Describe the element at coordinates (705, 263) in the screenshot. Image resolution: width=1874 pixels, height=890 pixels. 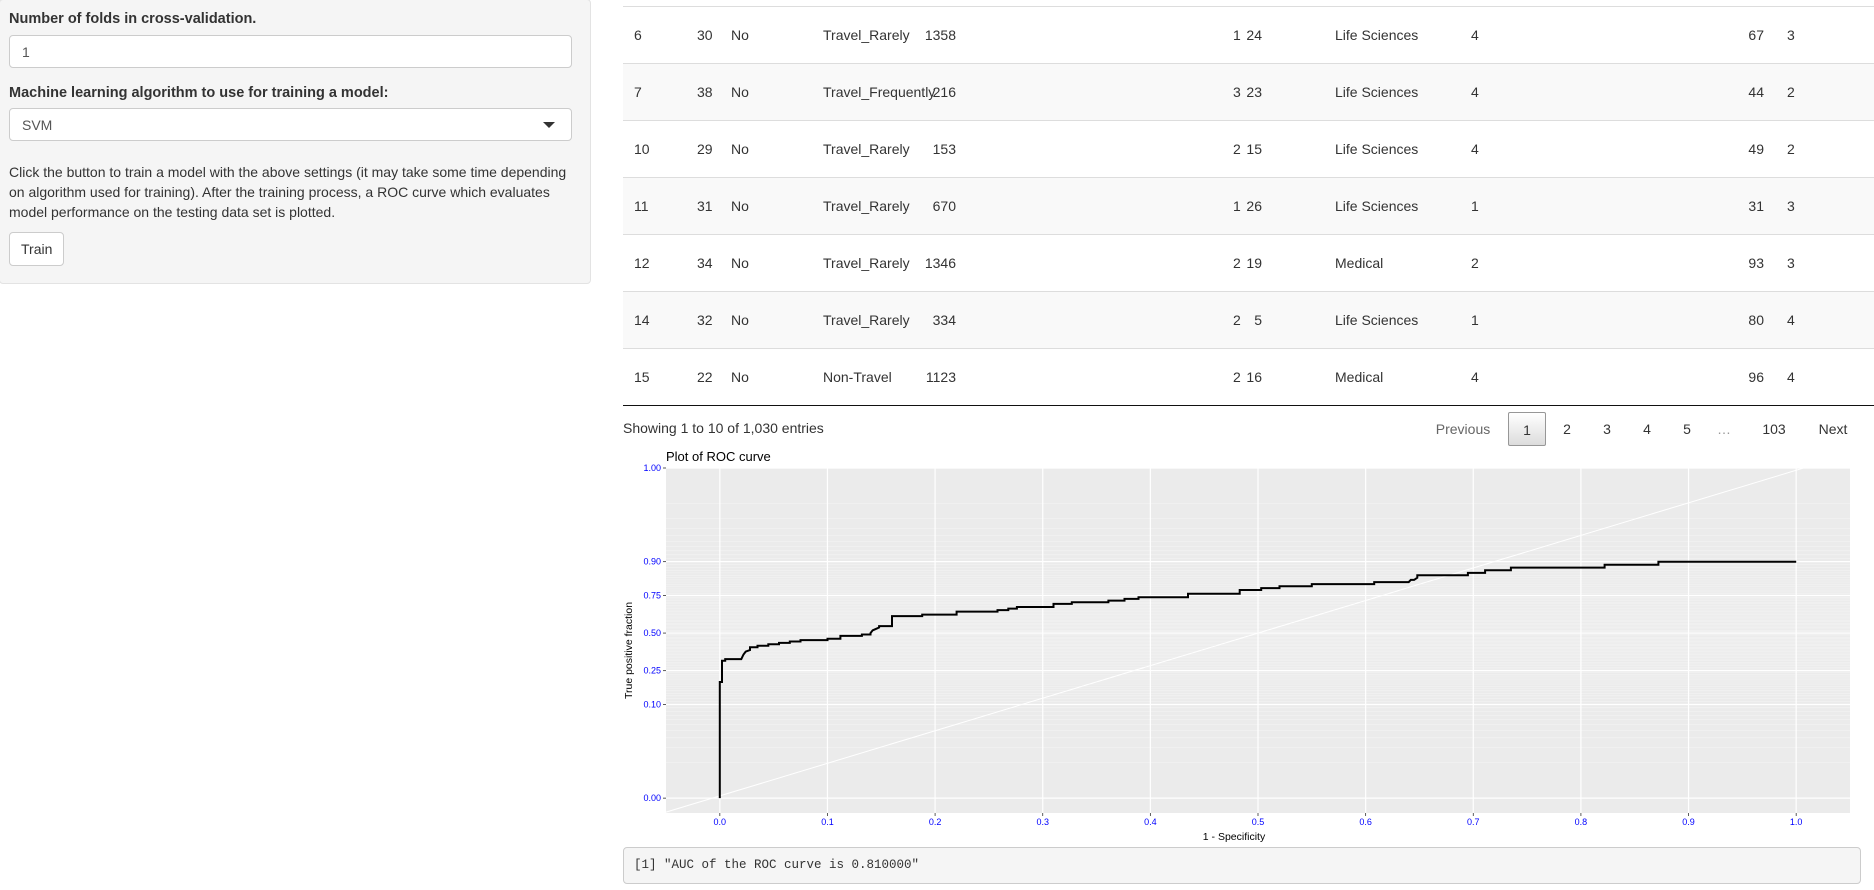
I see `table-cell-age: 34` at that location.